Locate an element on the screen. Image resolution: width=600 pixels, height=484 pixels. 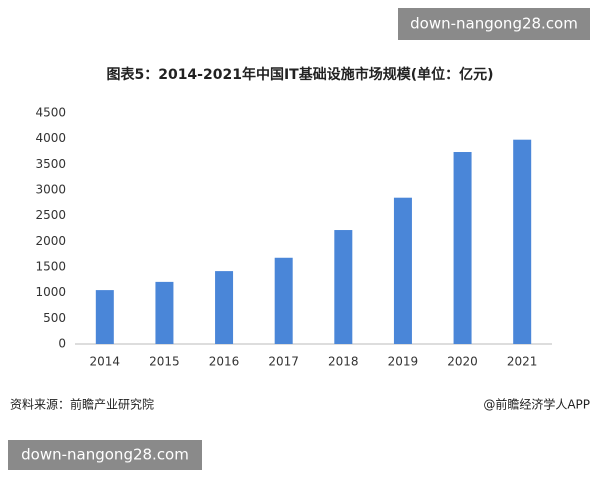
x-tick-label: 2016 is located at coordinates (224, 362).